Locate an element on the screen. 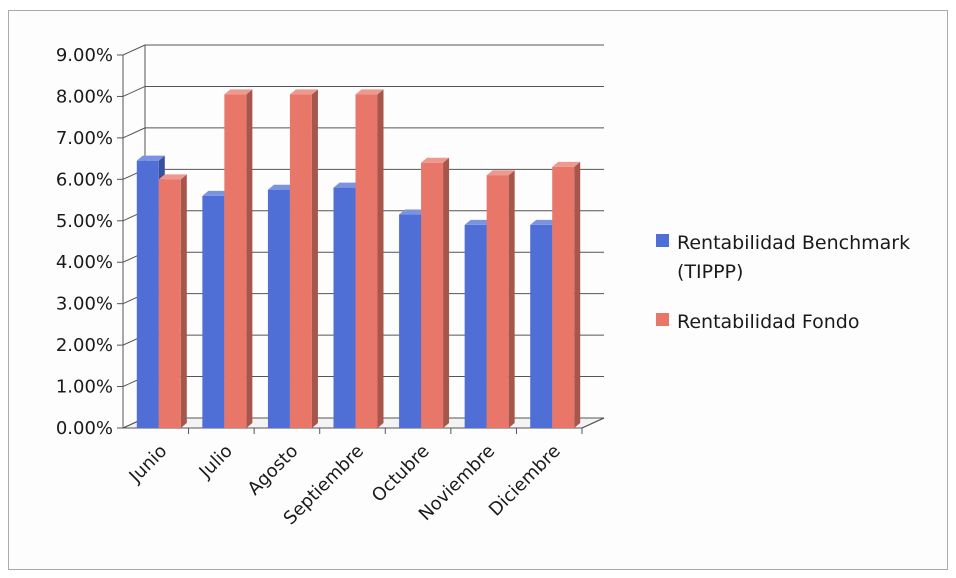  y-tick-label: 8.00% is located at coordinates (84, 96).